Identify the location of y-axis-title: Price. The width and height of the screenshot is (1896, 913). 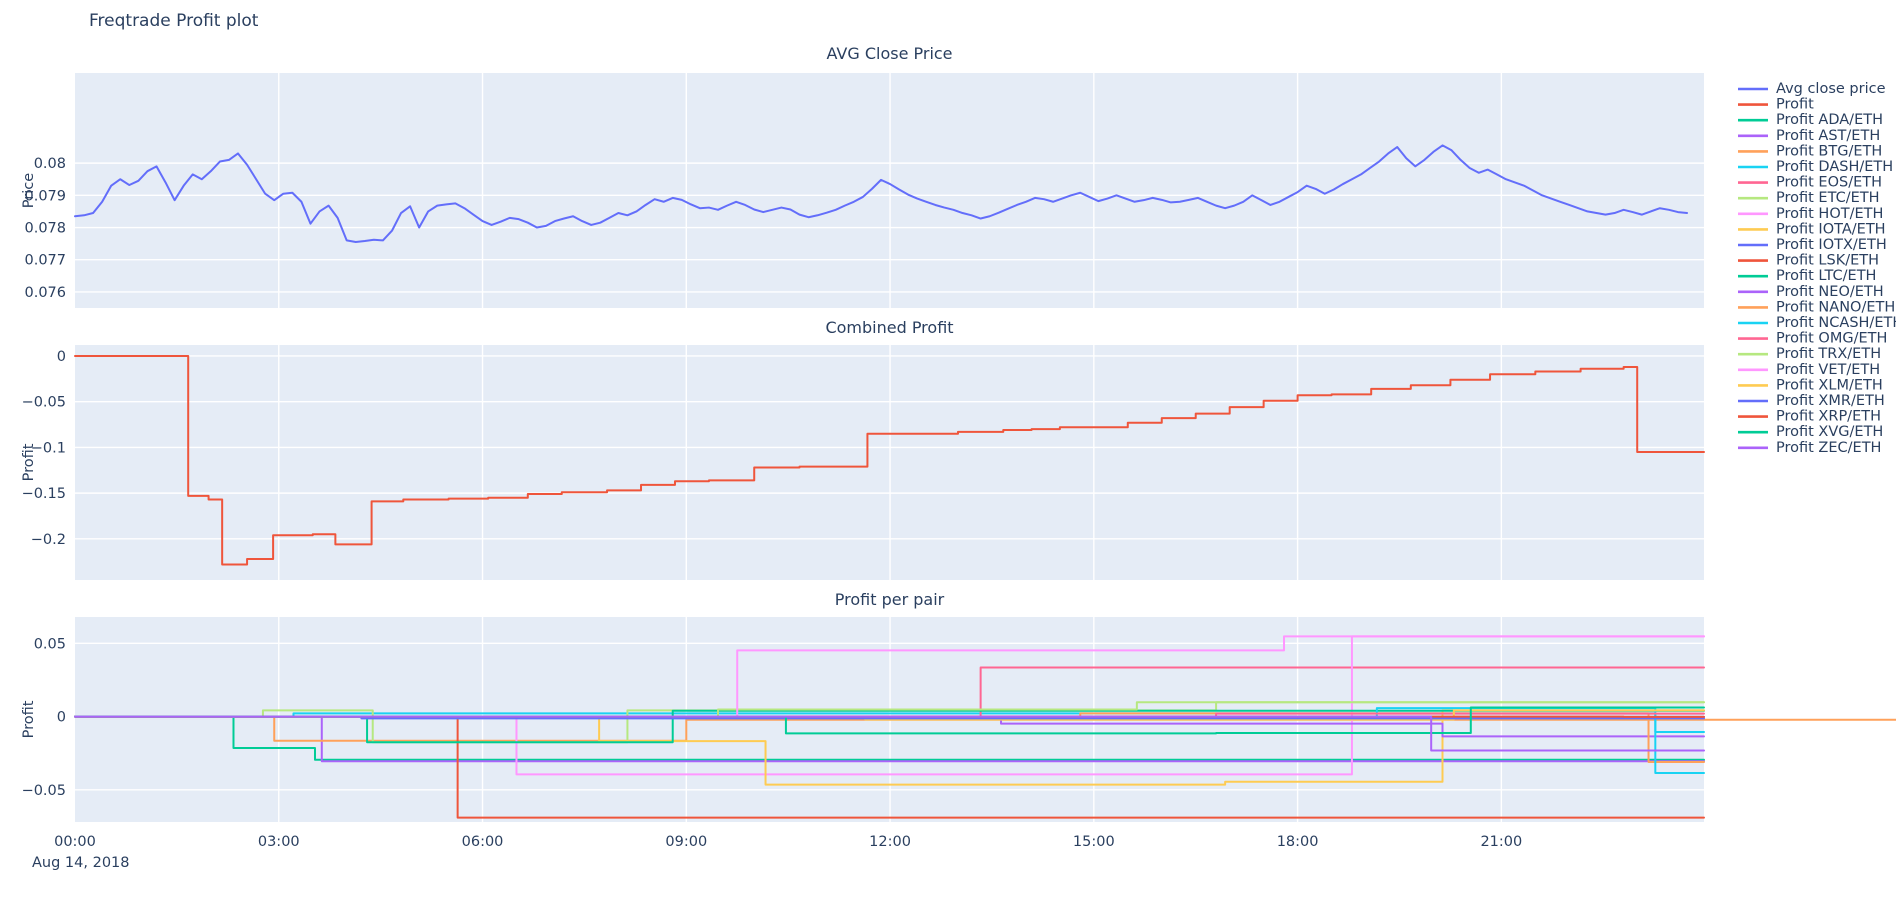
(29, 190).